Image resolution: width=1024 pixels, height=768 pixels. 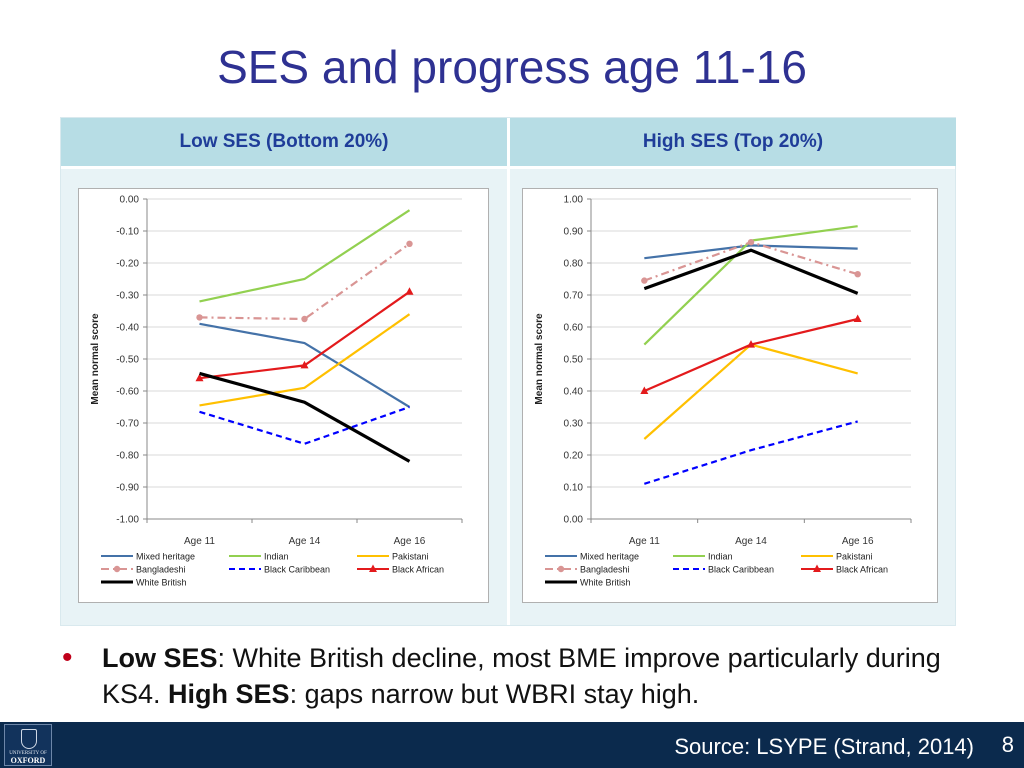 I want to click on panel-header-low-ses: Low SES (Bottom 20%), so click(x=284, y=142).